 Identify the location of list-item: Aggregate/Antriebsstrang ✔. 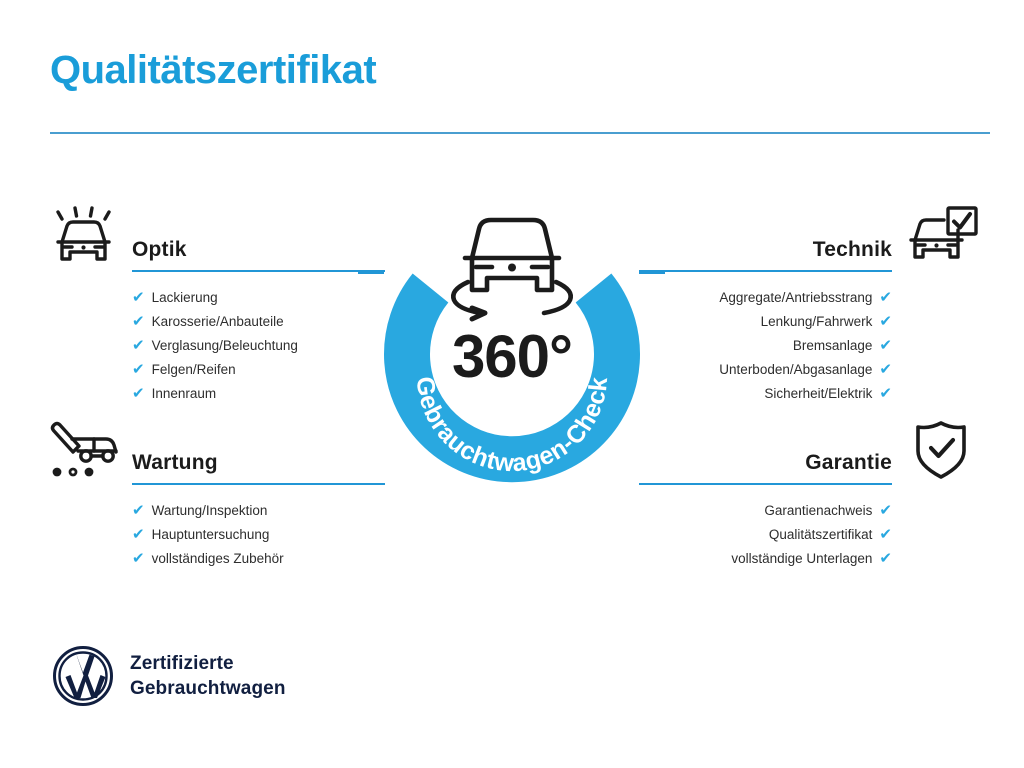
(765, 298).